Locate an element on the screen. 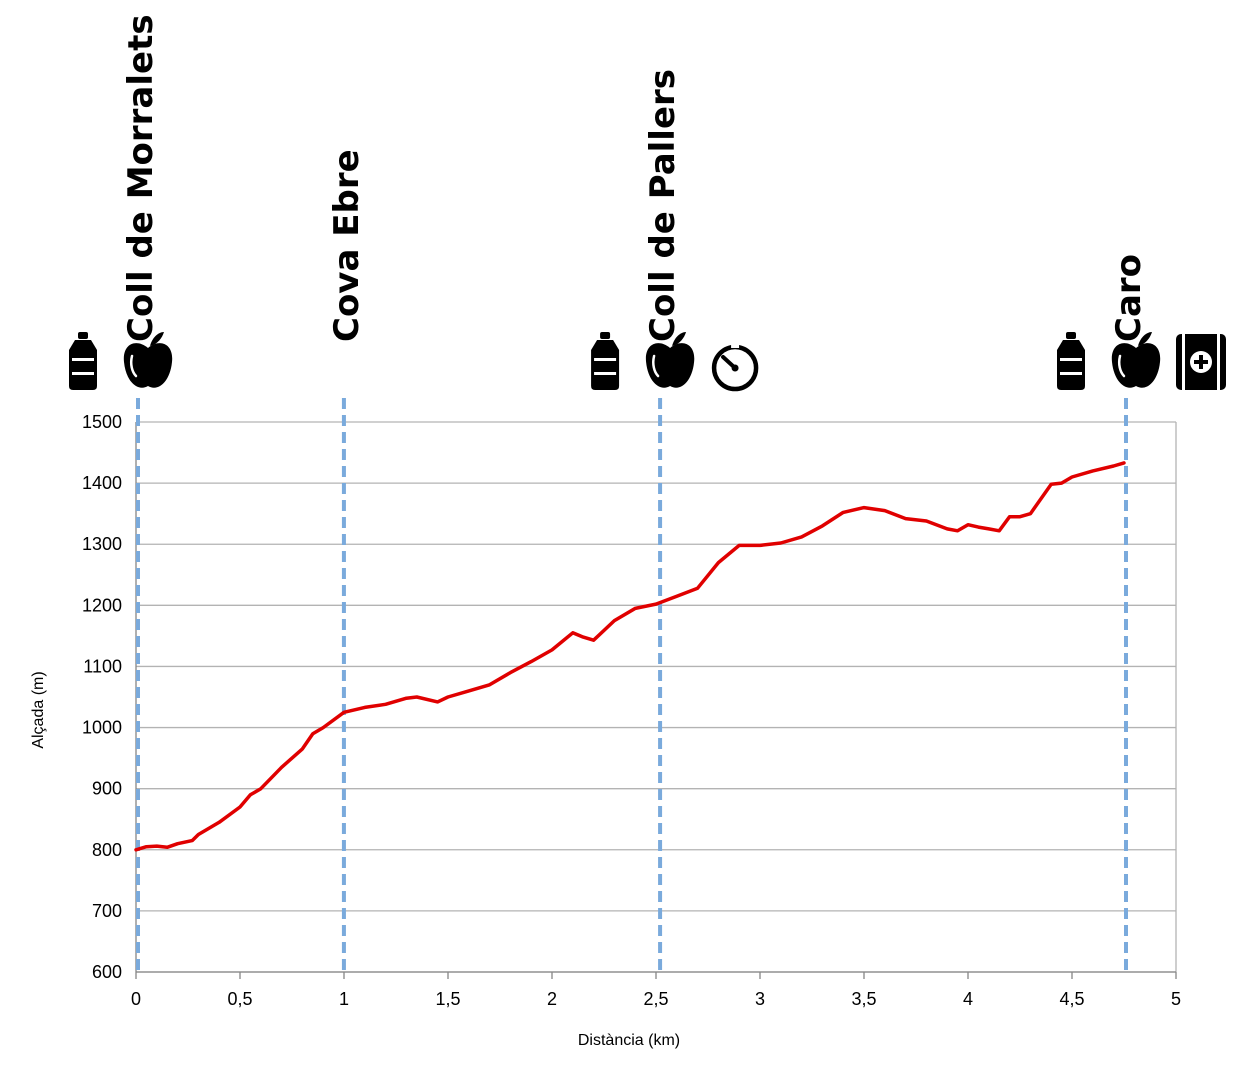 This screenshot has width=1246, height=1080. y-tick-label: 1400 is located at coordinates (102, 483).